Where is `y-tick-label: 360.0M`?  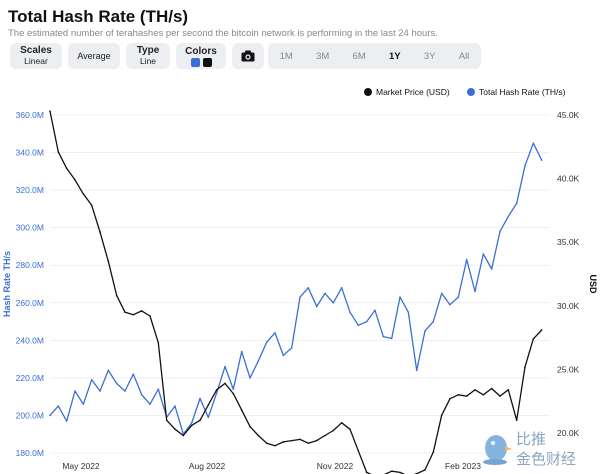
y-tick-label: 360.0M is located at coordinates (30, 115).